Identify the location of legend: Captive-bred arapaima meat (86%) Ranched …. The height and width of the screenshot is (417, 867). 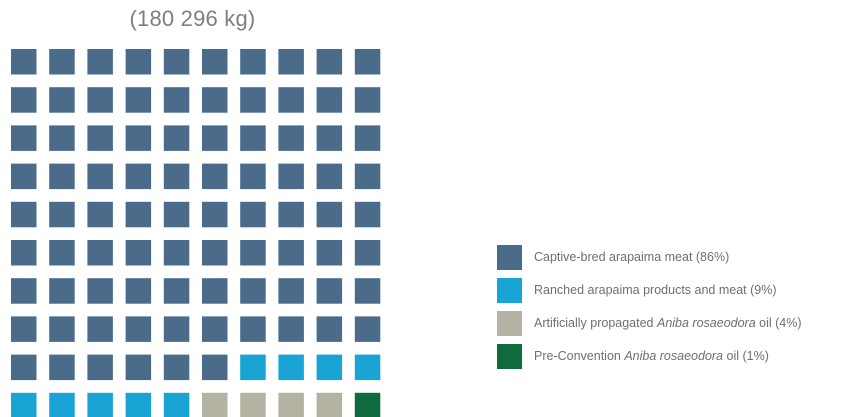
(649, 310).